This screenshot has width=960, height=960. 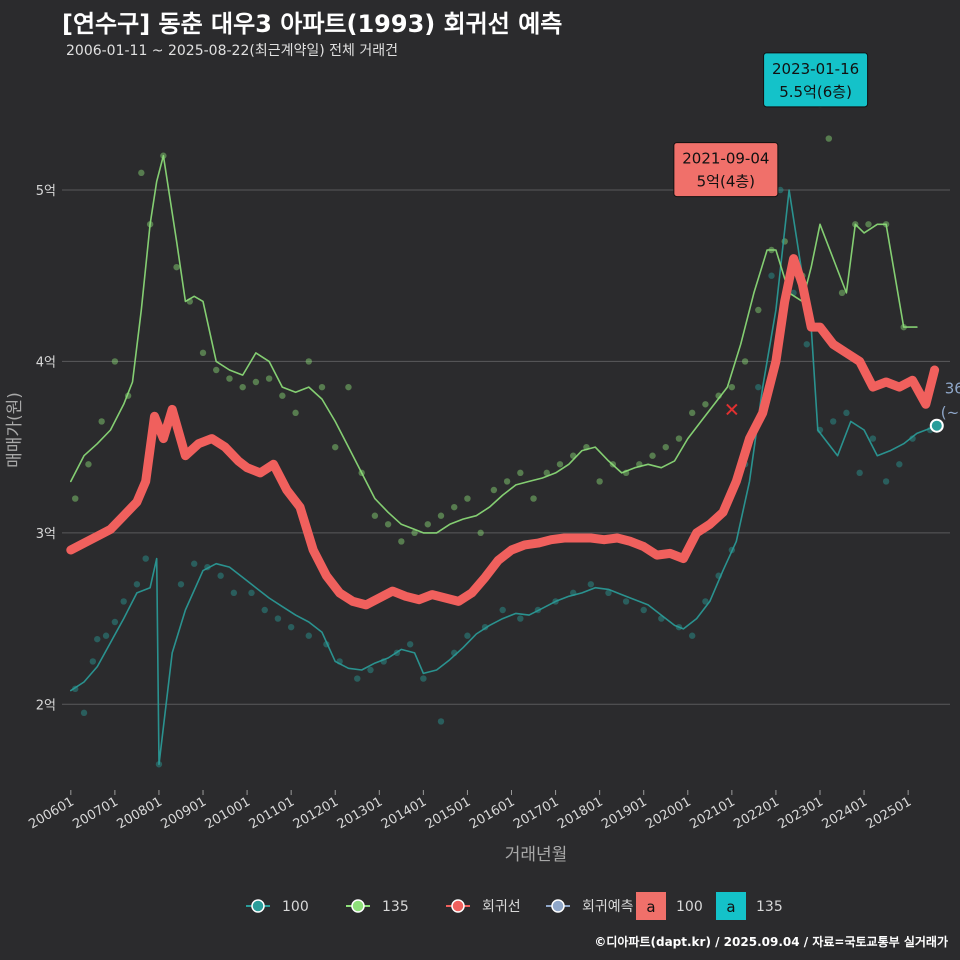 I want to click on x-tick-label: 201101, so click(x=272, y=813).